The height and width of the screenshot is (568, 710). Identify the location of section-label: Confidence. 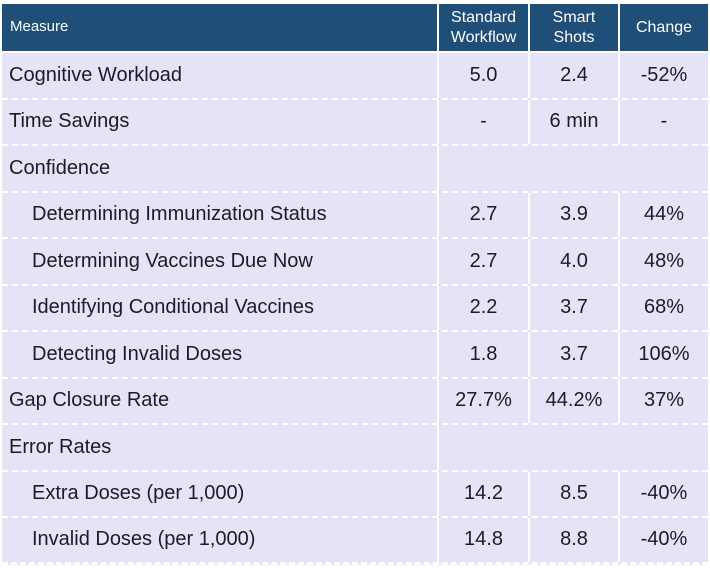
(60, 167).